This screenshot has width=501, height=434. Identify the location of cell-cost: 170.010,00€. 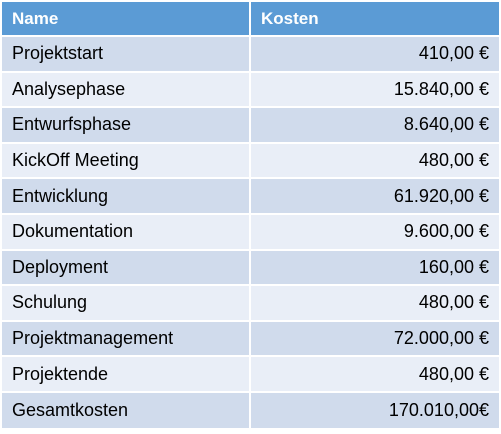
(374, 409).